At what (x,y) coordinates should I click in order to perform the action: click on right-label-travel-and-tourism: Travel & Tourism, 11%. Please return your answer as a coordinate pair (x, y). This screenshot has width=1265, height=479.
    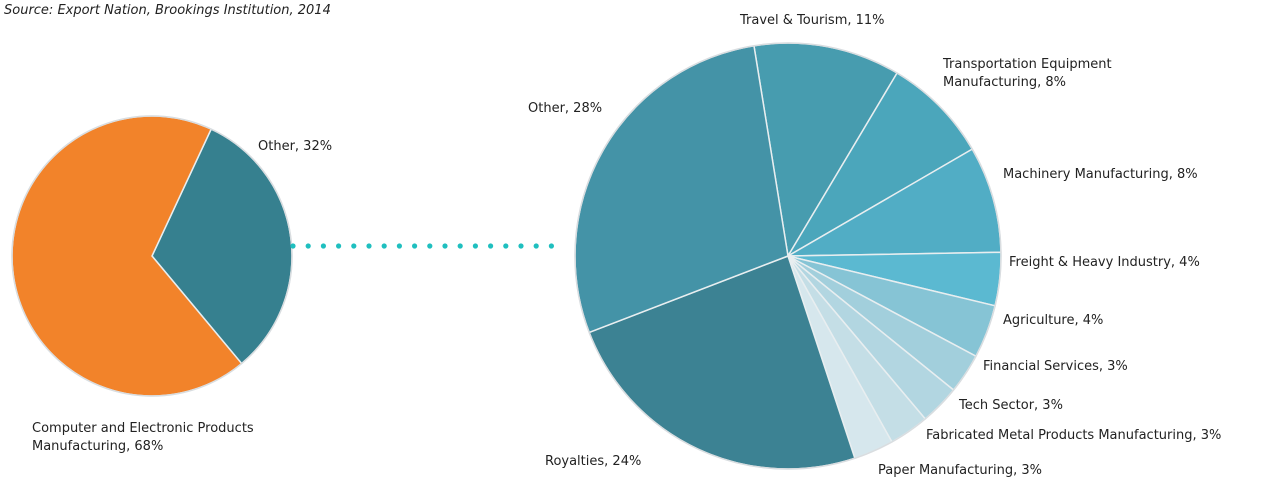
    Looking at the image, I should click on (812, 20).